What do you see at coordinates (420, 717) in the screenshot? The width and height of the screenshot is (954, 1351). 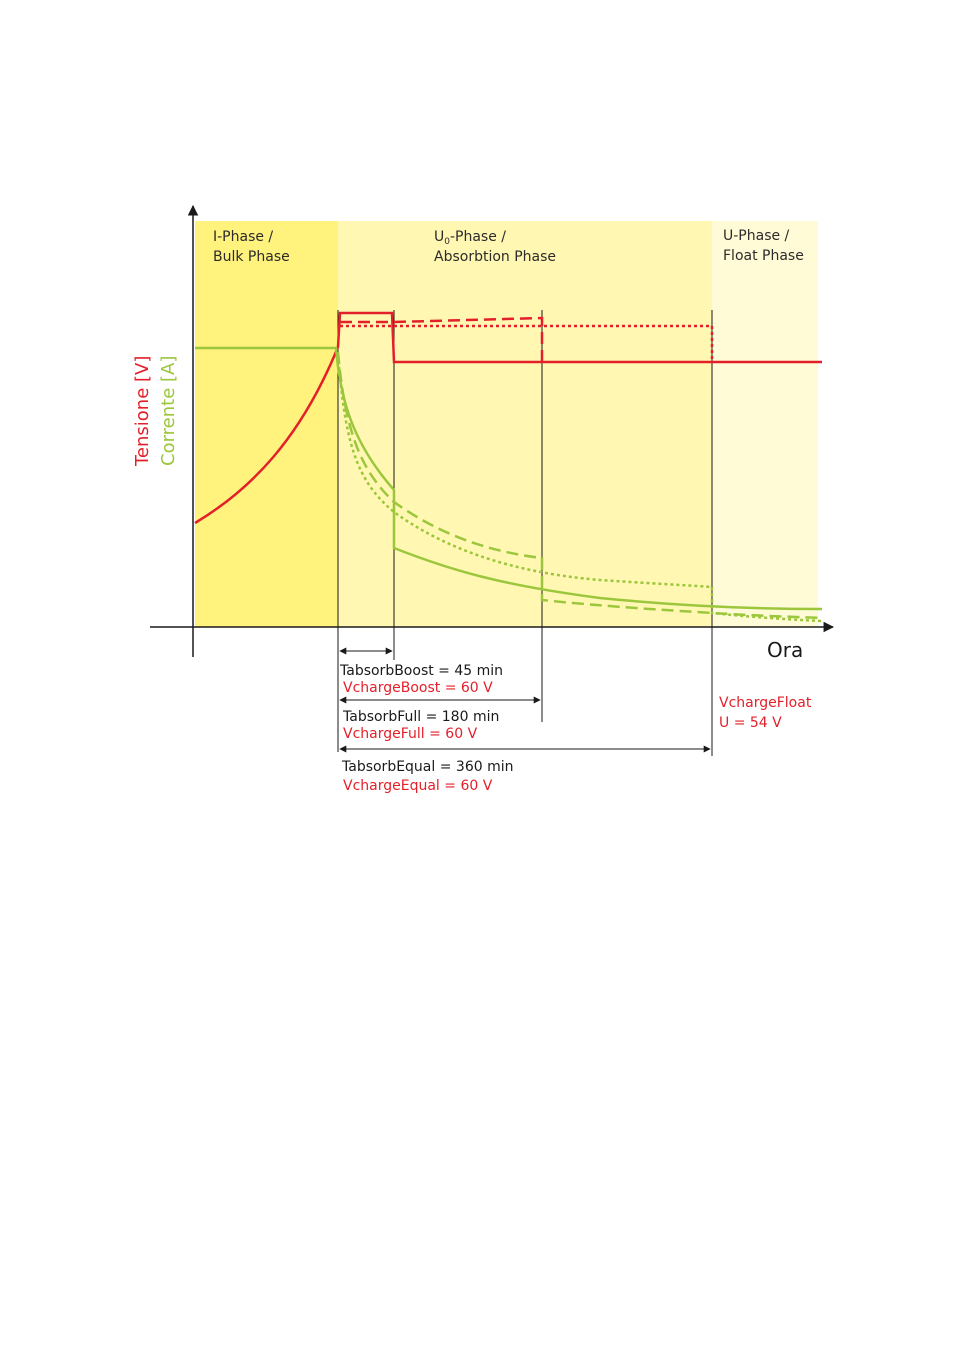 I see `full-duration-label: TabsorbFull = 180 min` at bounding box center [420, 717].